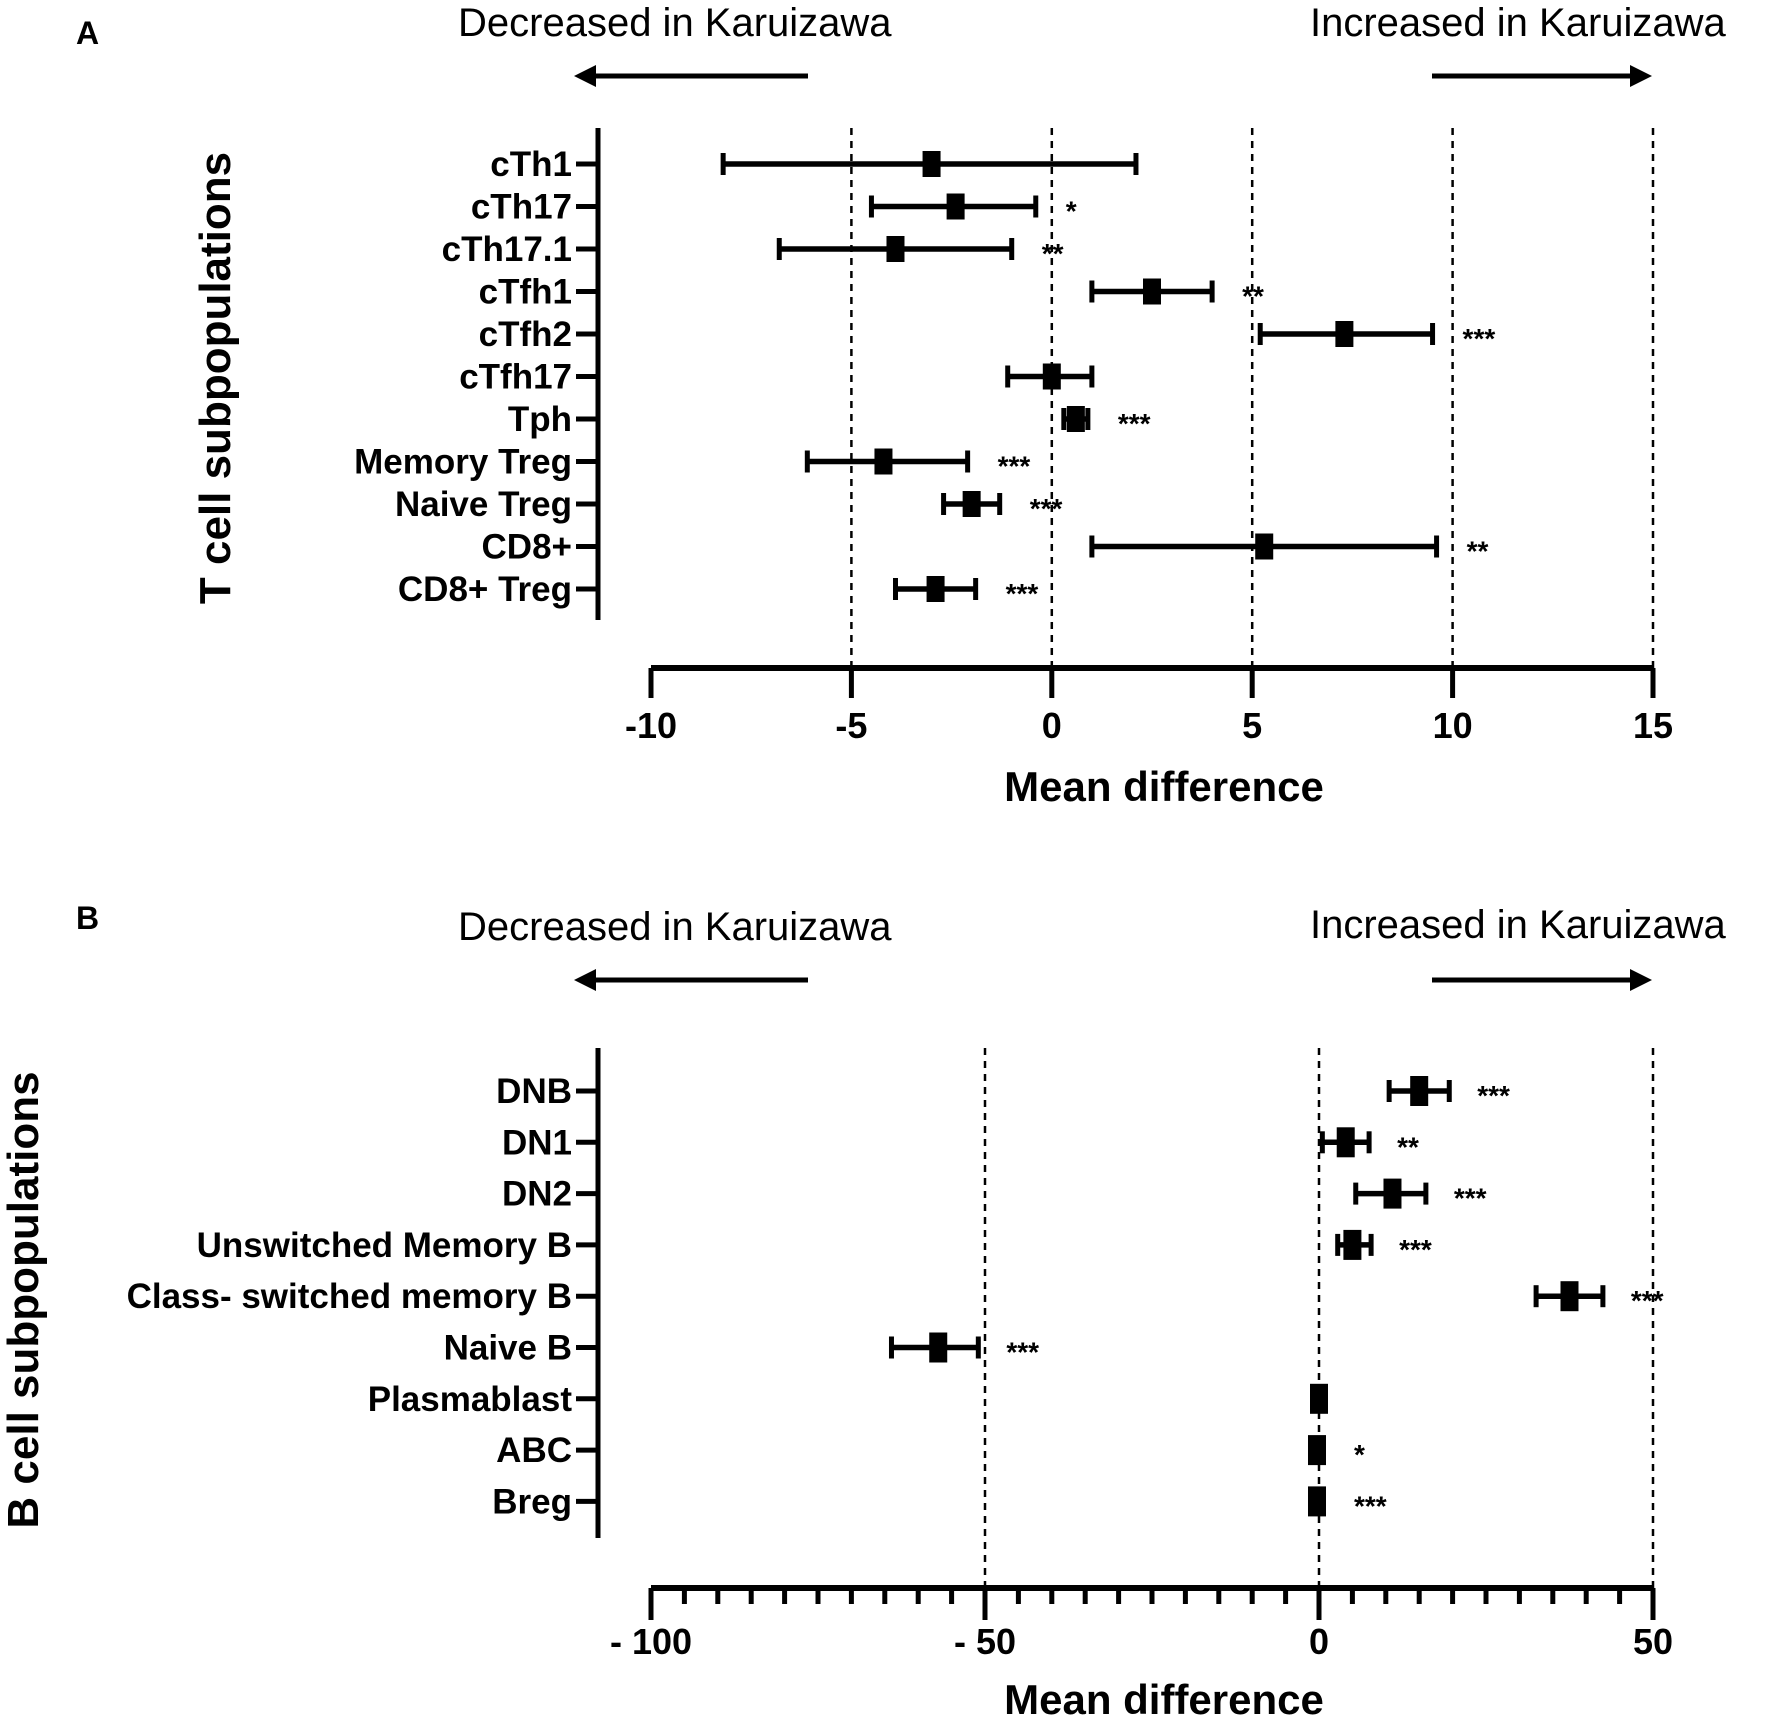  What do you see at coordinates (463, 462) in the screenshot?
I see `category-label: Memory Treg` at bounding box center [463, 462].